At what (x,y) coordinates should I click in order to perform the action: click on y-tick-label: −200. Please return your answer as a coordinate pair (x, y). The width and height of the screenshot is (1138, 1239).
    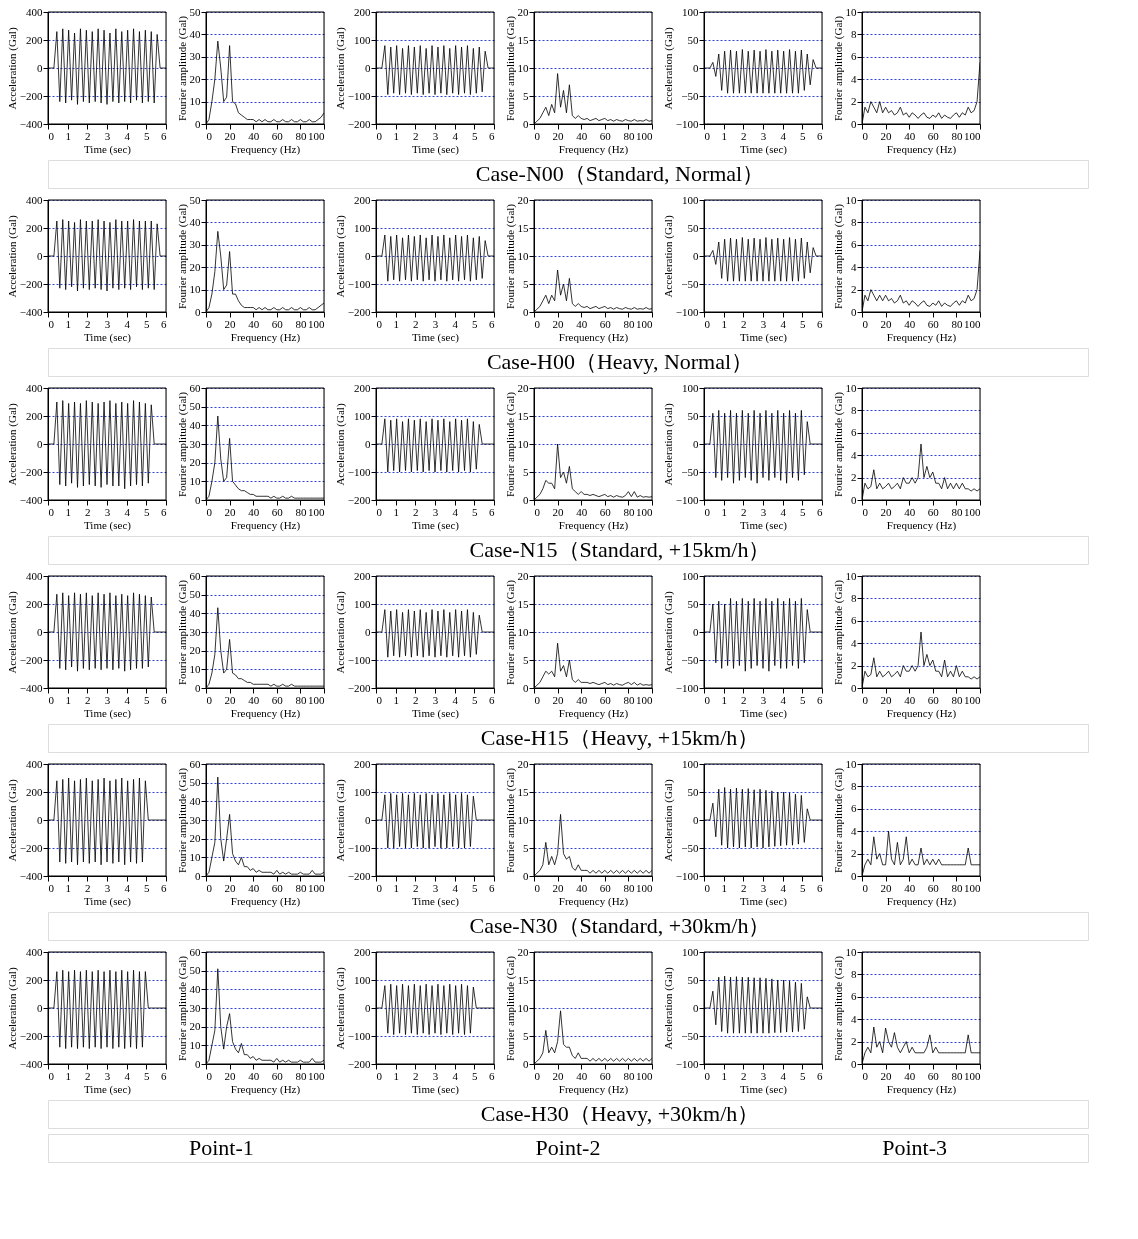
    Looking at the image, I should click on (359, 687).